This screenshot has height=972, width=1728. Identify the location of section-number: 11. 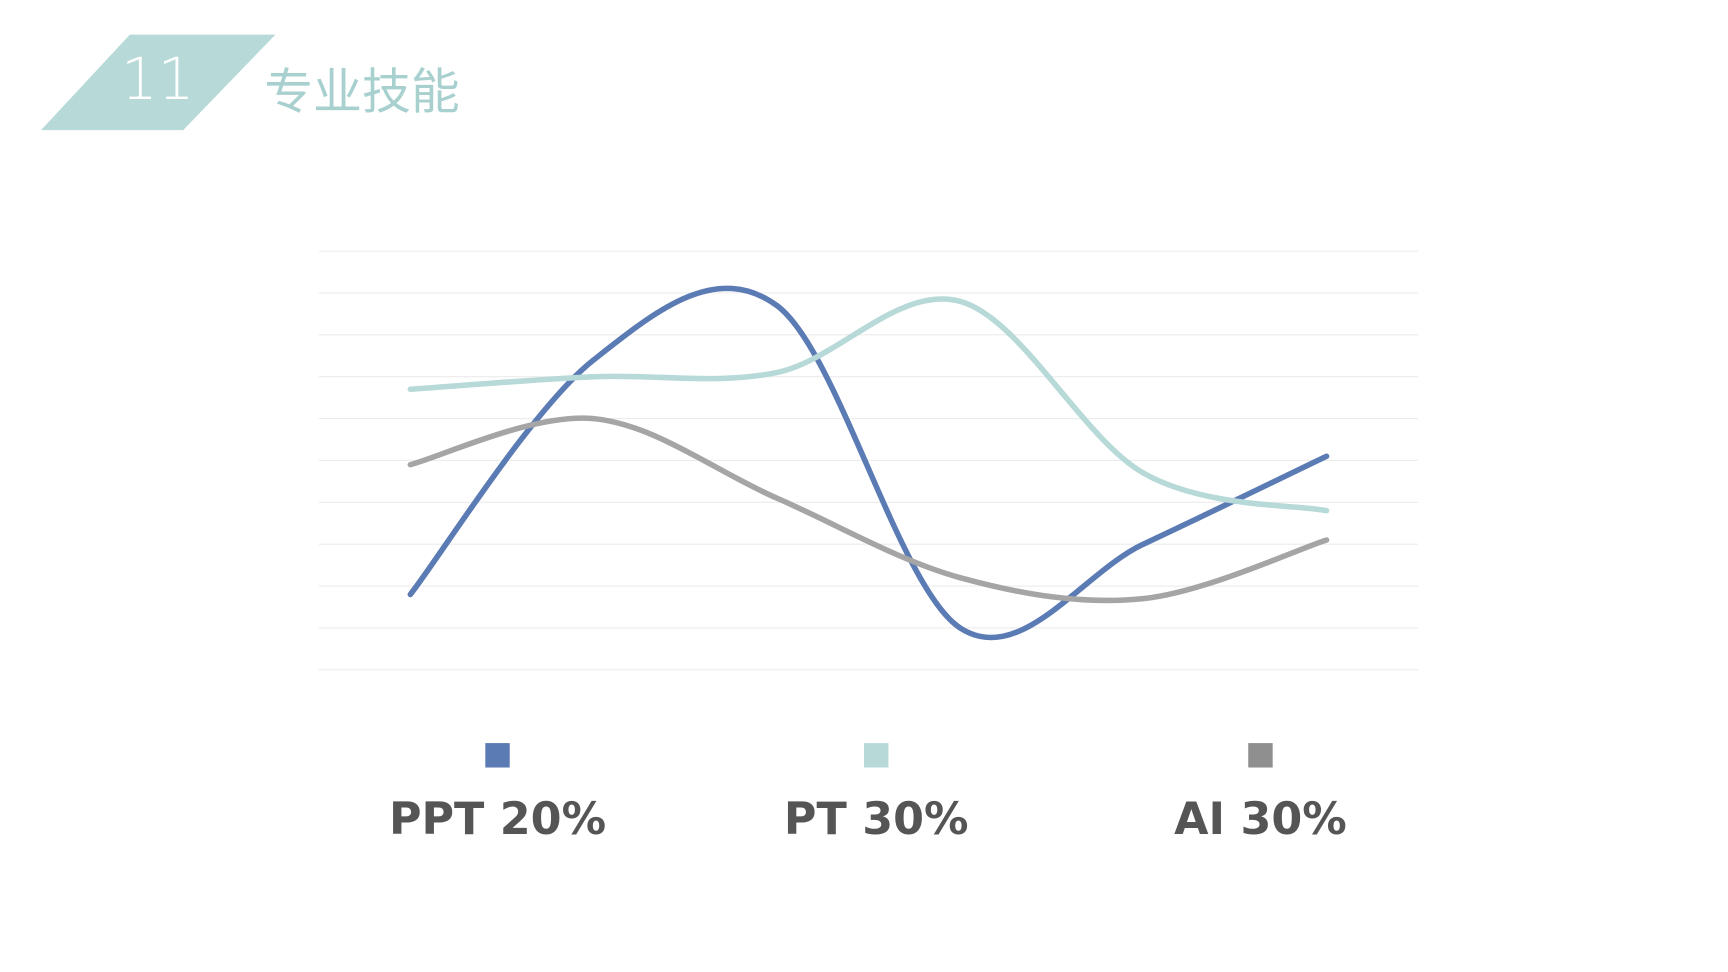
(157, 79).